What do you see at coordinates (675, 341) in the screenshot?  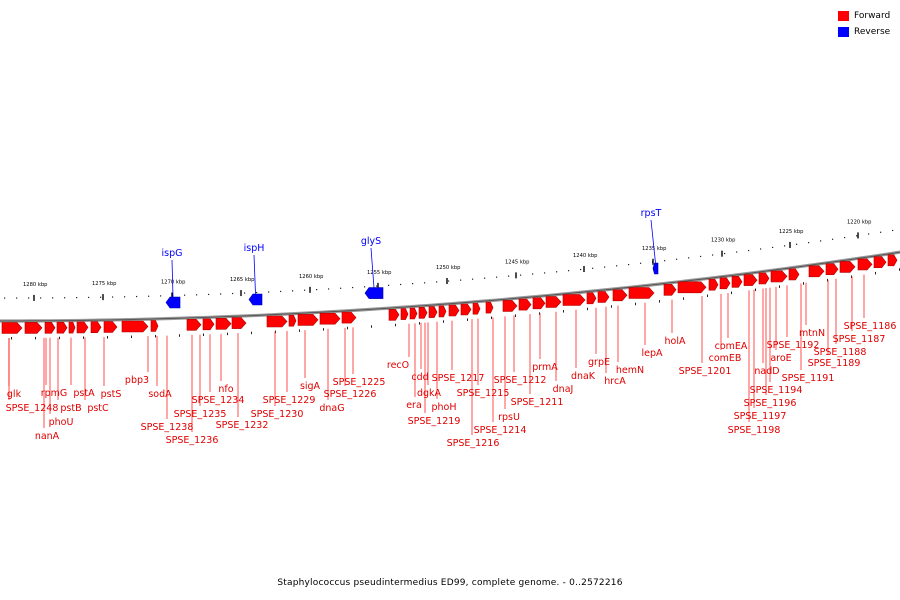 I see `gene-label-hola: holA` at bounding box center [675, 341].